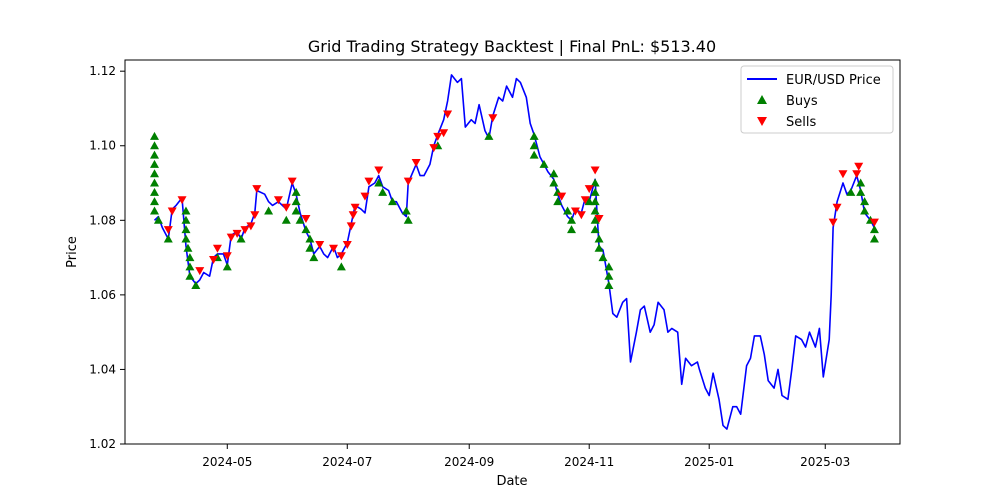  I want to click on y-tick-label: 1.12, so click(102, 71).